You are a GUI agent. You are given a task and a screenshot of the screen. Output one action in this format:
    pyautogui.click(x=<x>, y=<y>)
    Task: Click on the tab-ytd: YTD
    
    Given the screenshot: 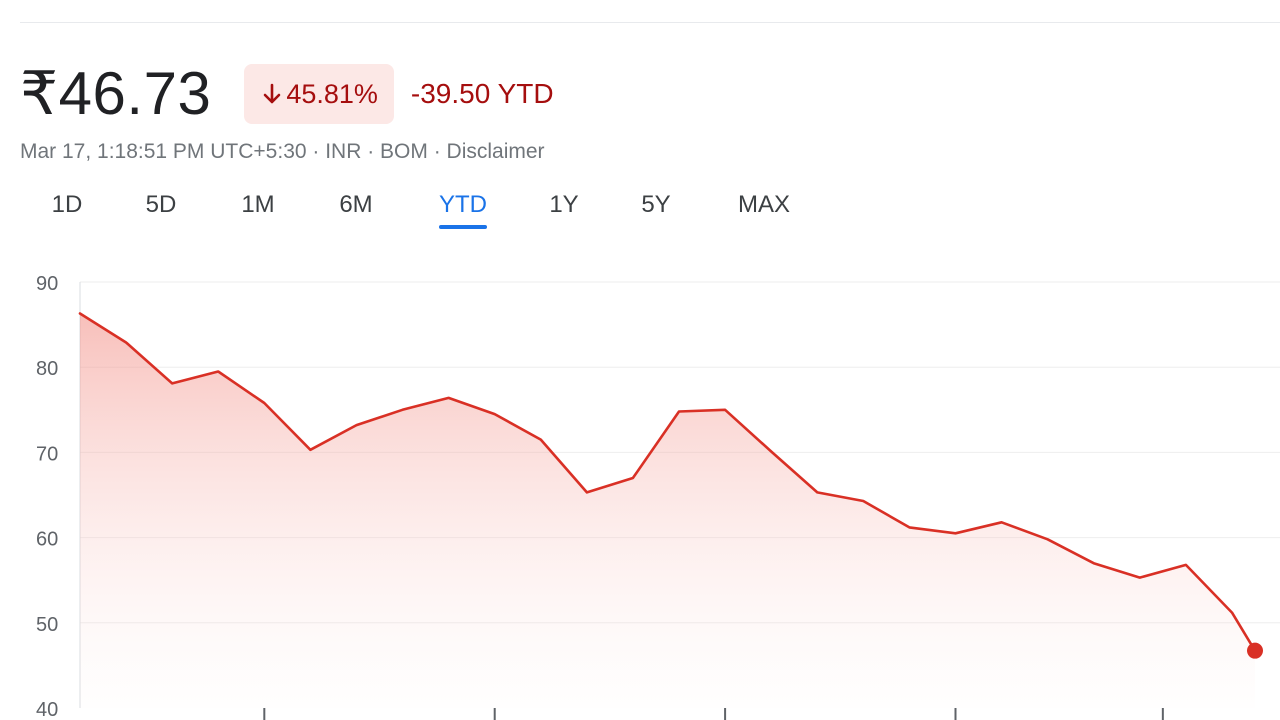 What is the action you would take?
    pyautogui.click(x=463, y=207)
    